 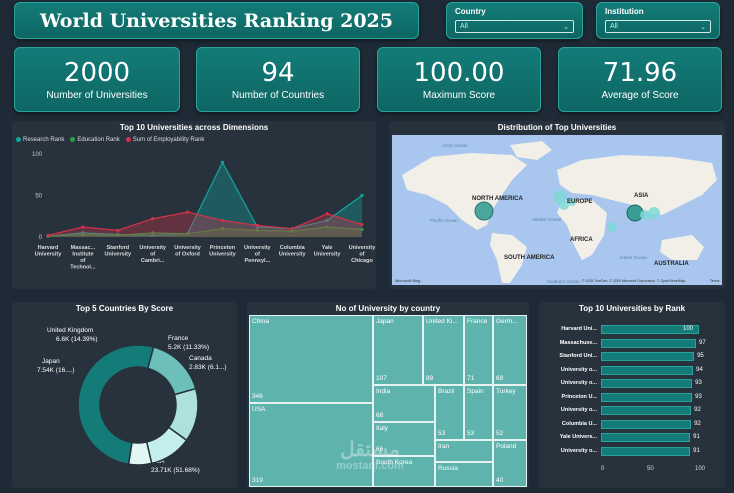 I want to click on donut-slice-canada, so click(x=140, y=453).